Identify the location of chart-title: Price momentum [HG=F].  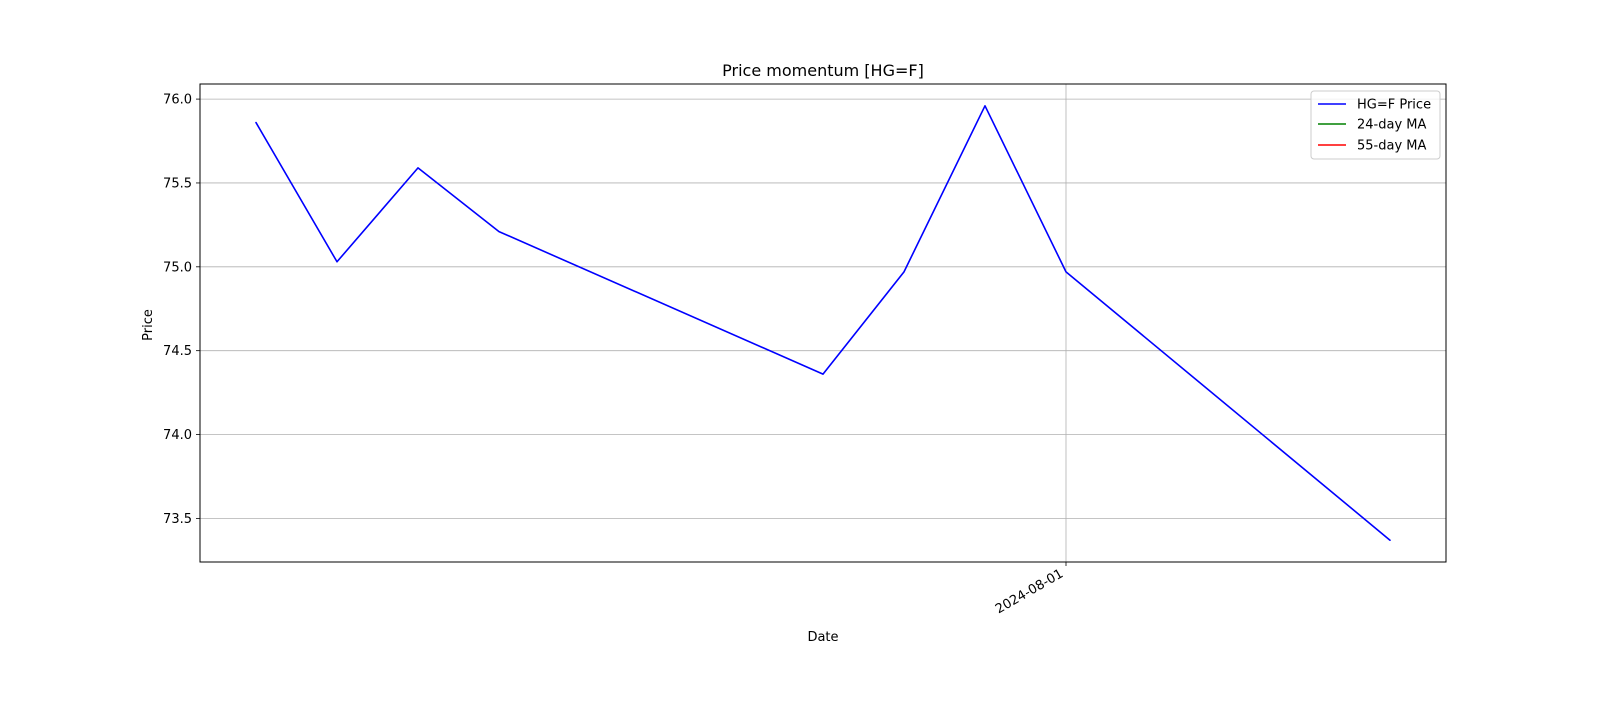
(823, 70).